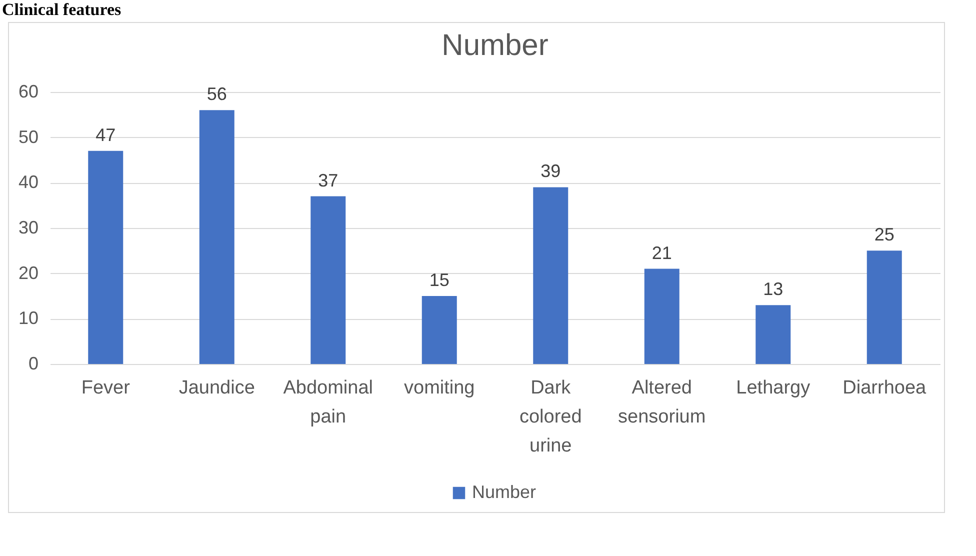  What do you see at coordinates (495, 45) in the screenshot?
I see `chart-title: Number` at bounding box center [495, 45].